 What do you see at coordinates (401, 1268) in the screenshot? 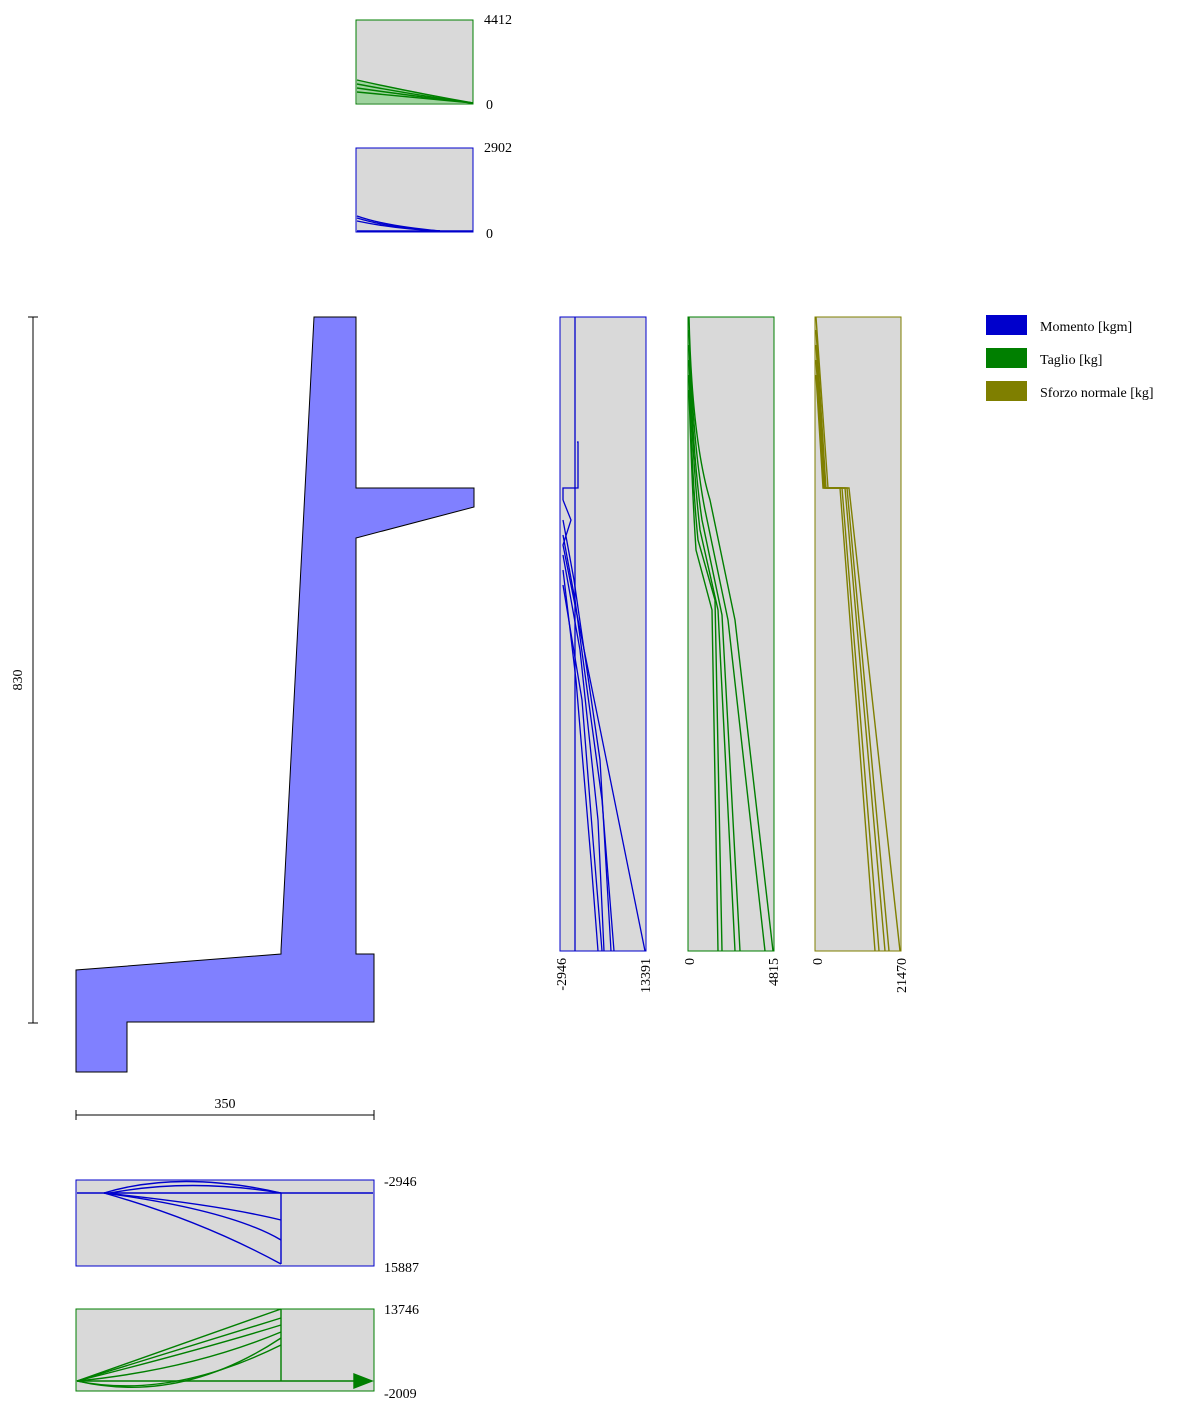
I see `footing-moment-bottom-label: 15887` at bounding box center [401, 1268].